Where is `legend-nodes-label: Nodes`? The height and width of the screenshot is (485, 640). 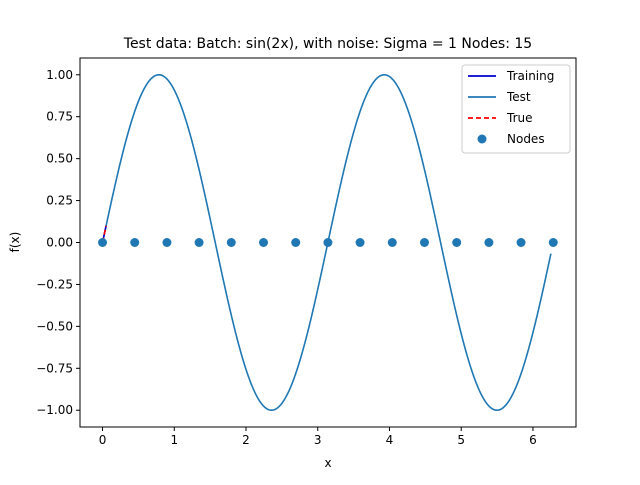
legend-nodes-label: Nodes is located at coordinates (526, 139).